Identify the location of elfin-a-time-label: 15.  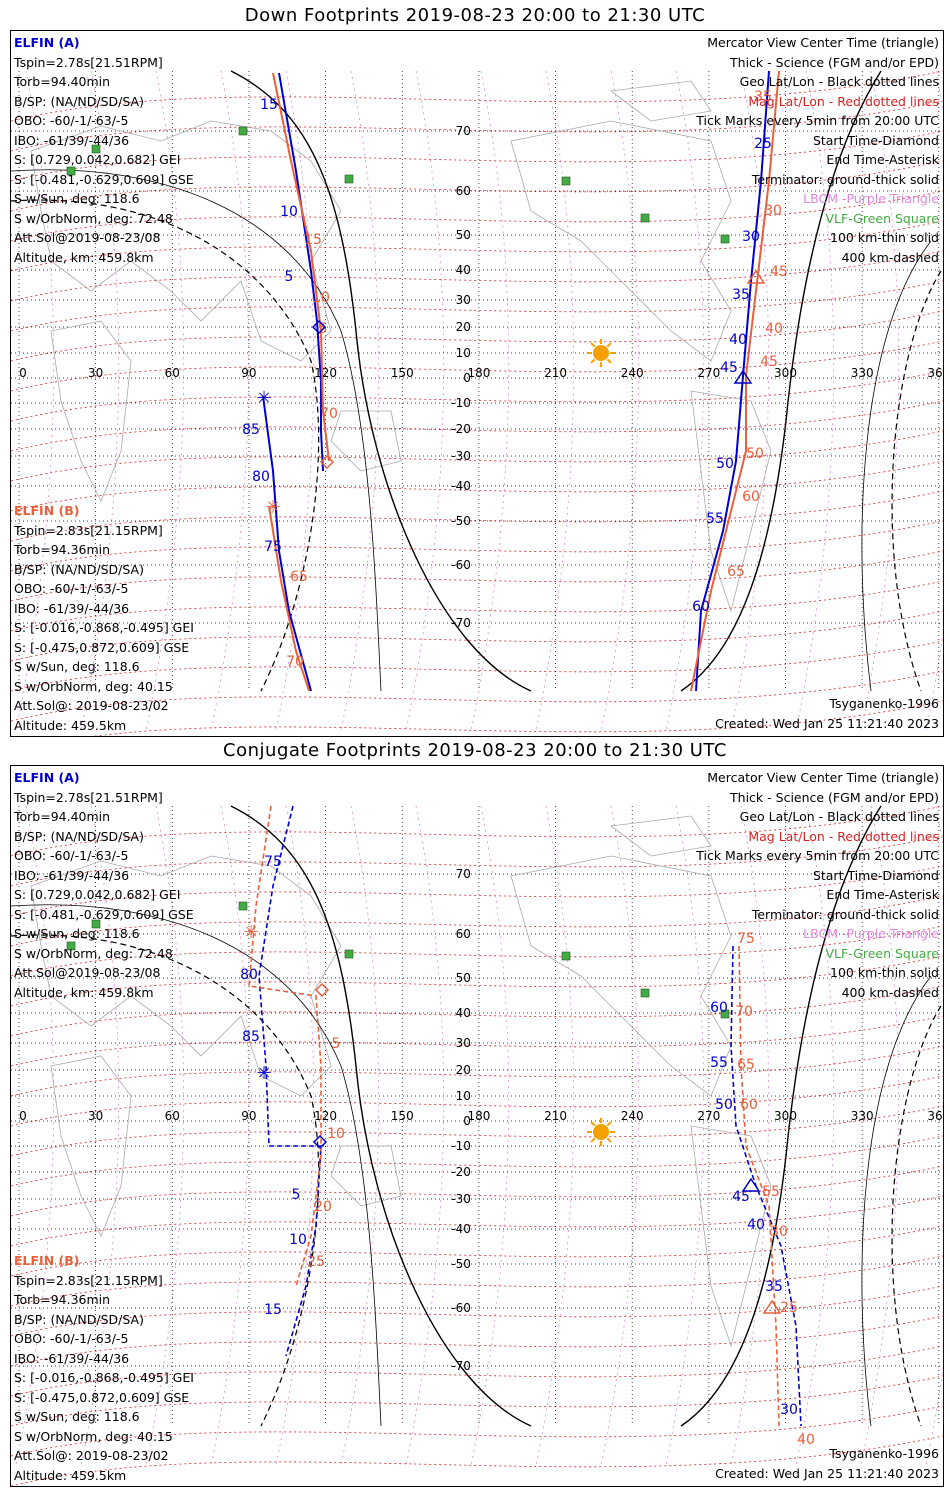
(269, 105).